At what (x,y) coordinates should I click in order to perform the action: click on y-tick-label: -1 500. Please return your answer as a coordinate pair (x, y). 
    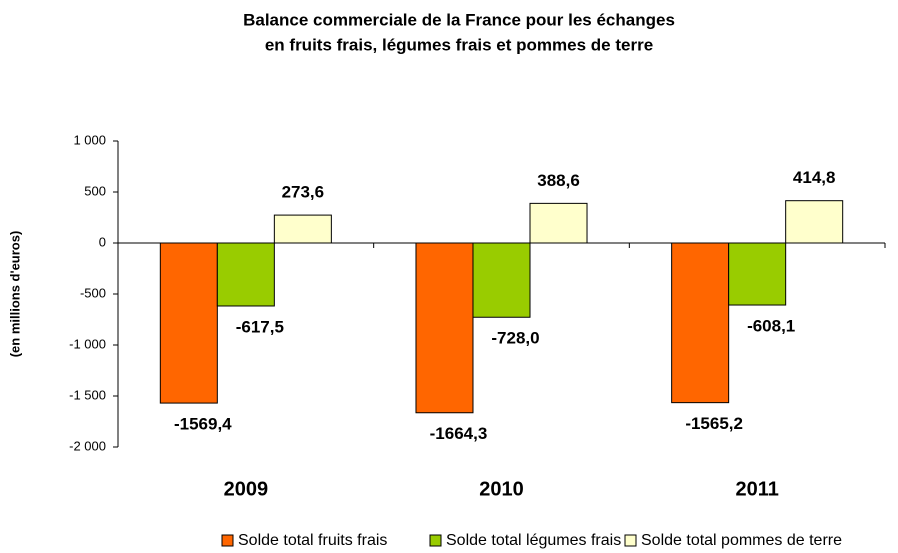
    Looking at the image, I should click on (87, 394).